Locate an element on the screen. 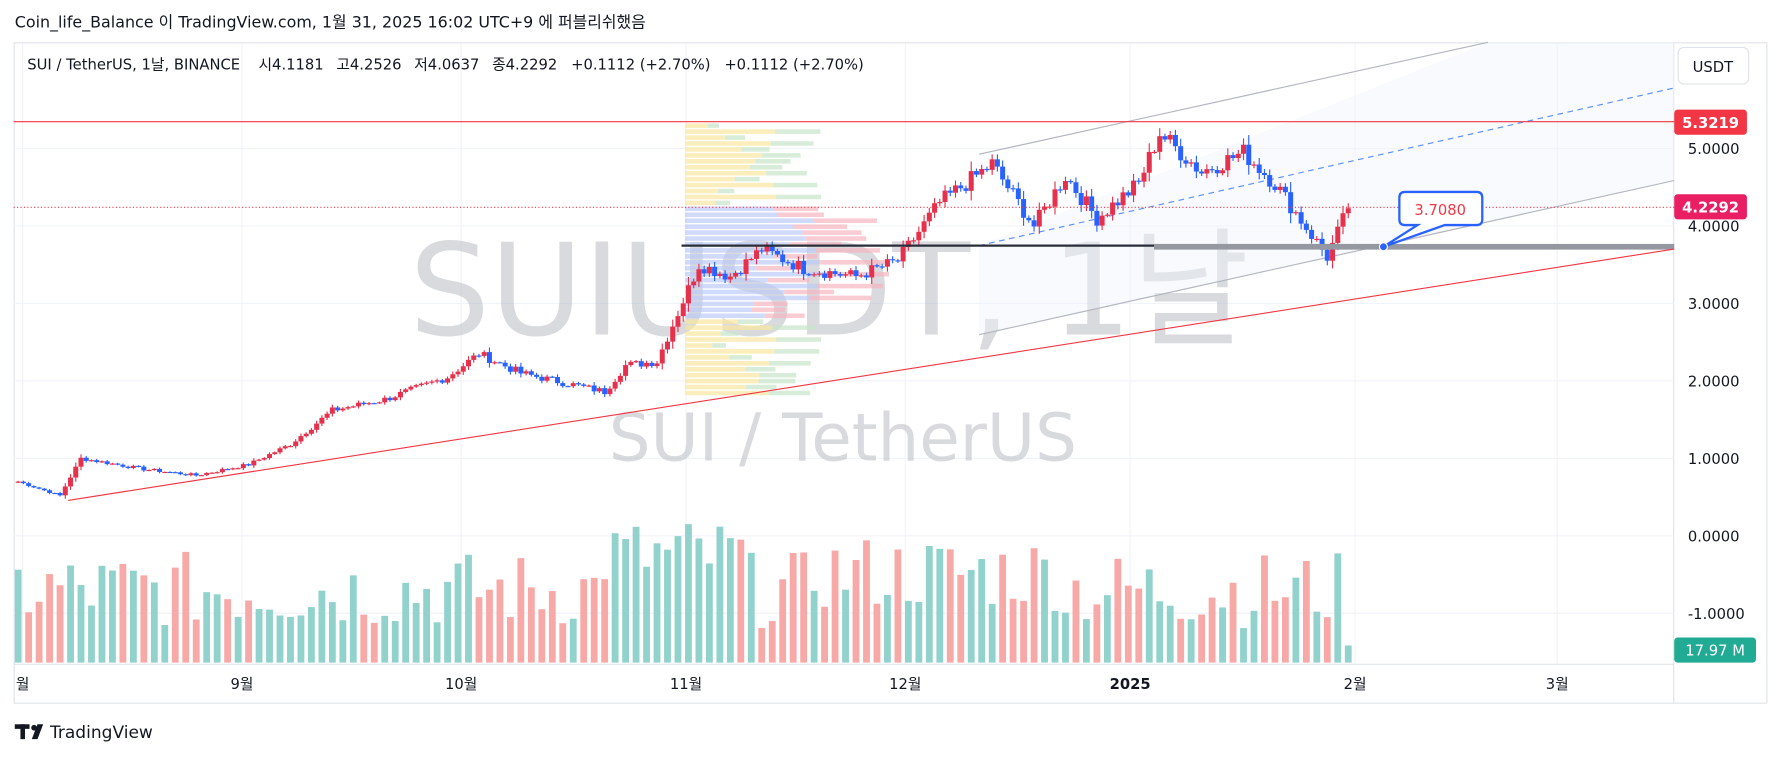 This screenshot has height=759, width=1781. time-tick-label: 10월 is located at coordinates (461, 684).